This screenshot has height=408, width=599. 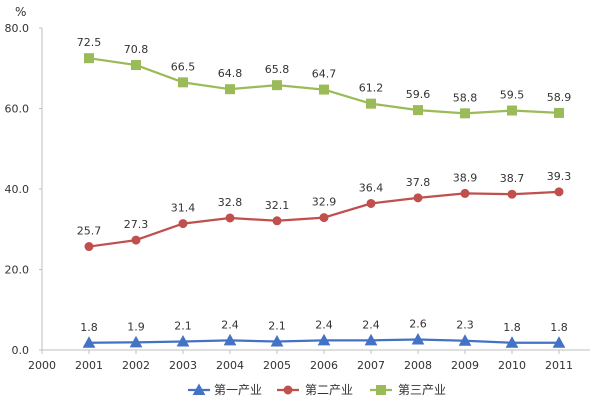 I want to click on x-tick-label: 2002, so click(x=136, y=365).